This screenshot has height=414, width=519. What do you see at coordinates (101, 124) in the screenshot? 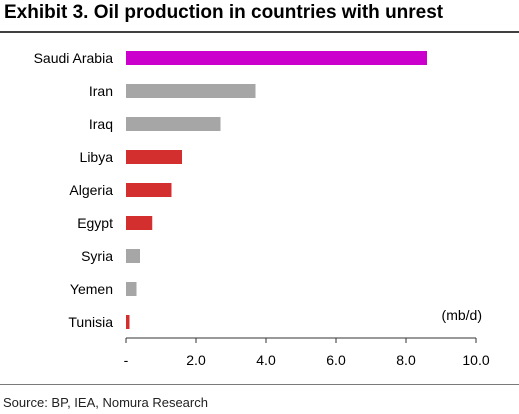
I see `category-label-iraq: Iraq` at bounding box center [101, 124].